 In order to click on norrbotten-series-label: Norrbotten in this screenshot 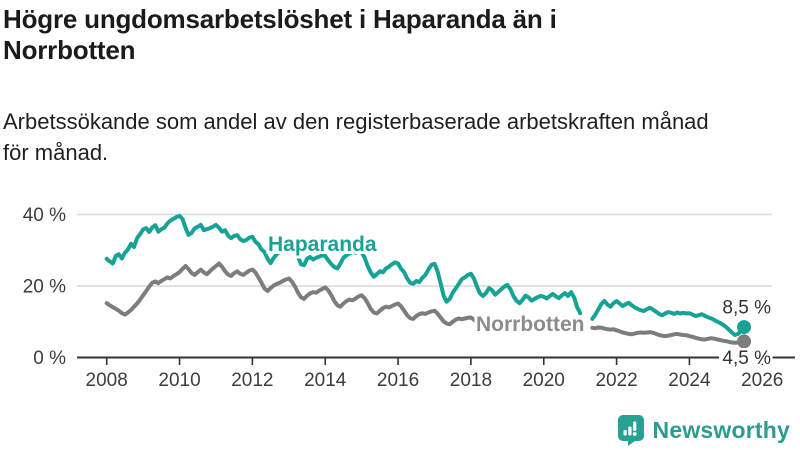, I will do `click(530, 324)`.